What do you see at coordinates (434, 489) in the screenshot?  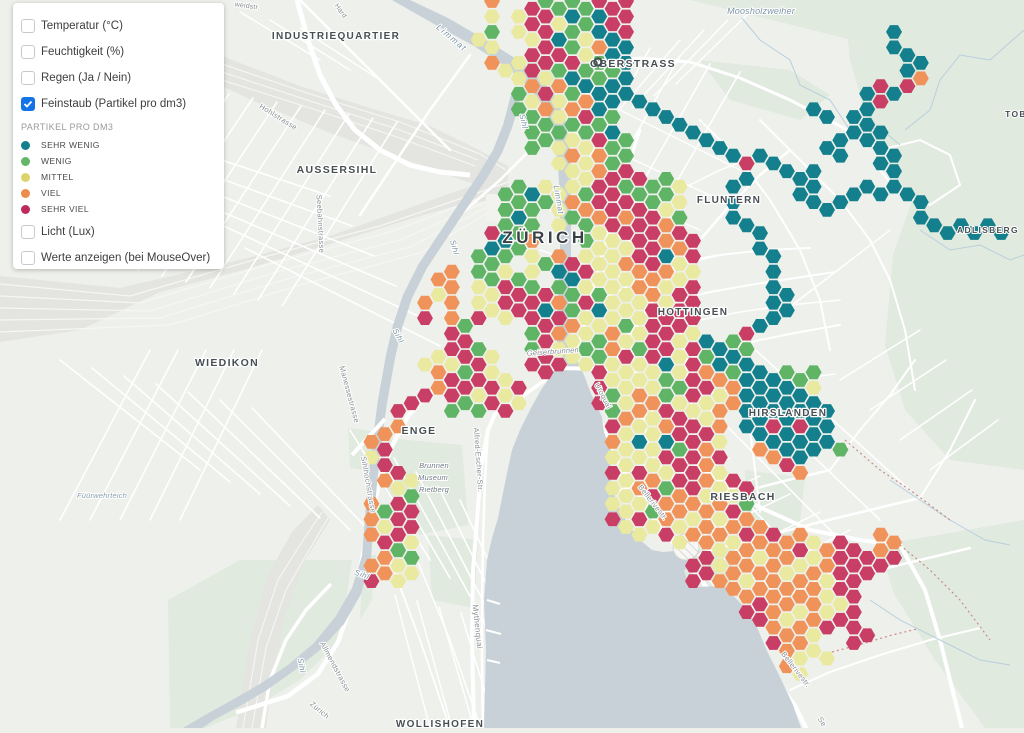 I see `svg-text: Rietberg` at bounding box center [434, 489].